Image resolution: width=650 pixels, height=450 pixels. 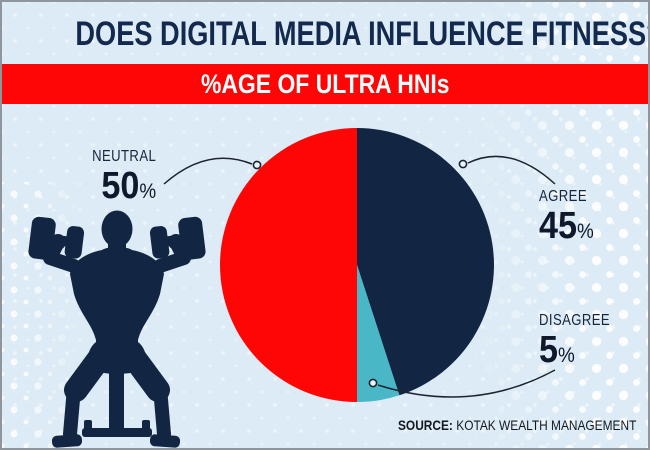 I want to click on lifter-left-foot, so click(x=67, y=441).